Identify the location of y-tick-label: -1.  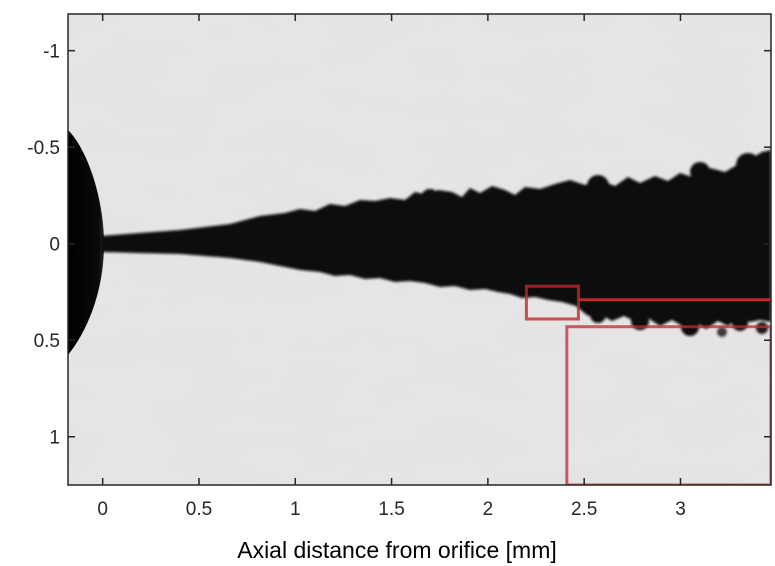
(51, 52).